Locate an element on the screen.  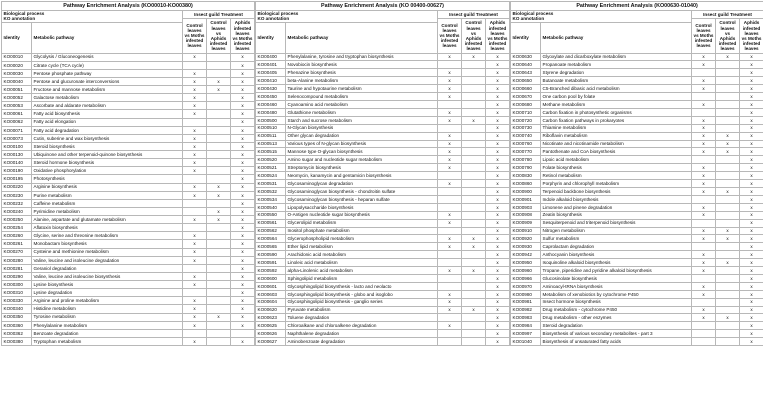
table-row: KO00140 Steroid hormone biosynthesis x x is located at coordinates (128, 163).